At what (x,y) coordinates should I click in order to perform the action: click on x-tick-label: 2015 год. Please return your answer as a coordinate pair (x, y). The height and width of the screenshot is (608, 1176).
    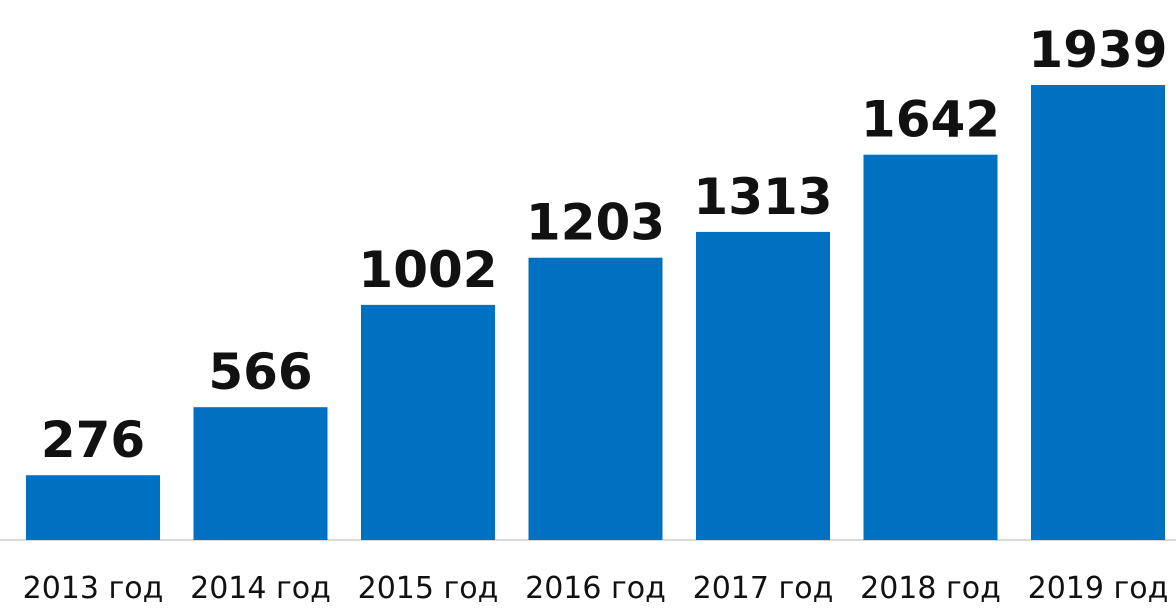
    Looking at the image, I should click on (428, 588).